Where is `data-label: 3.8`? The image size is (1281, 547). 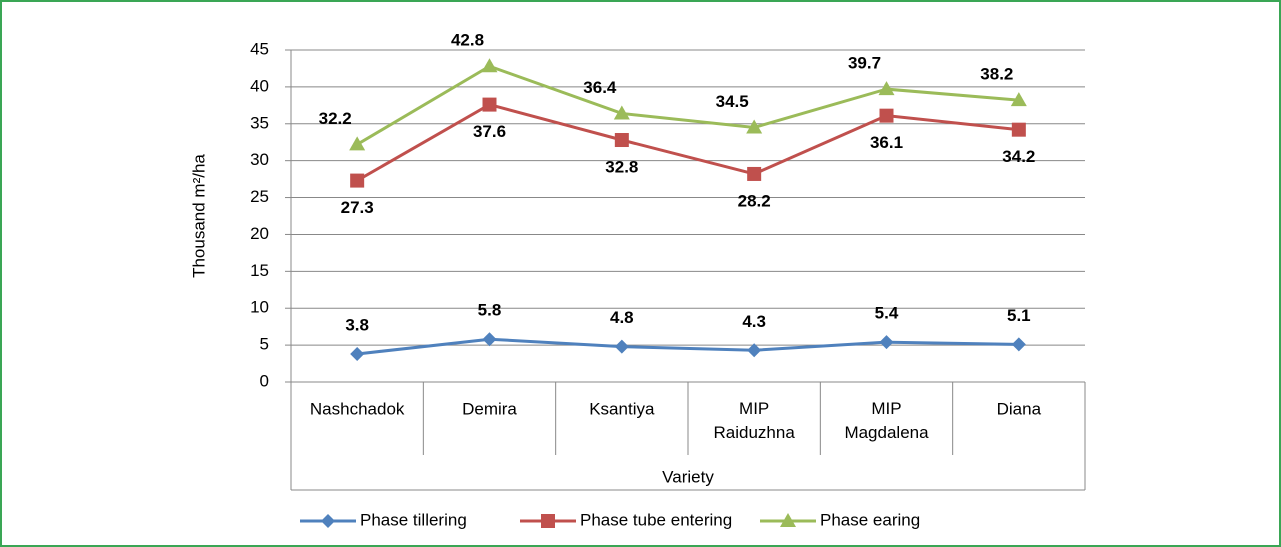
data-label: 3.8 is located at coordinates (357, 324).